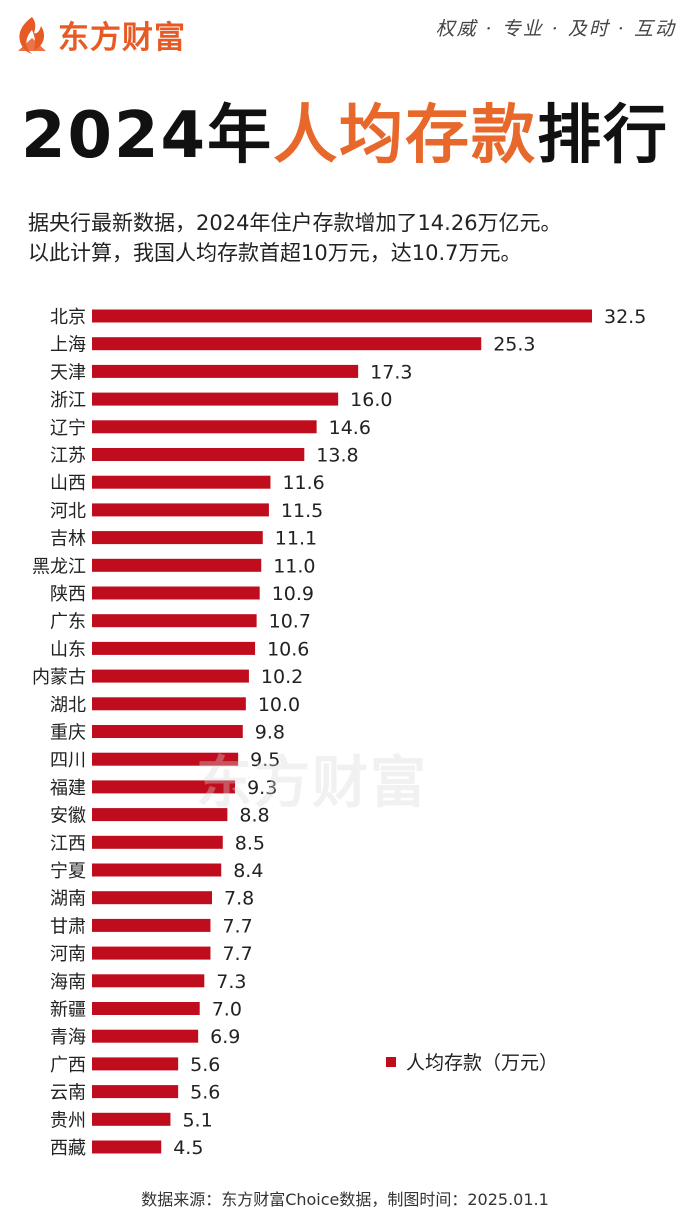 The image size is (690, 1216). What do you see at coordinates (68, 843) in the screenshot?
I see `category-label: 江西` at bounding box center [68, 843].